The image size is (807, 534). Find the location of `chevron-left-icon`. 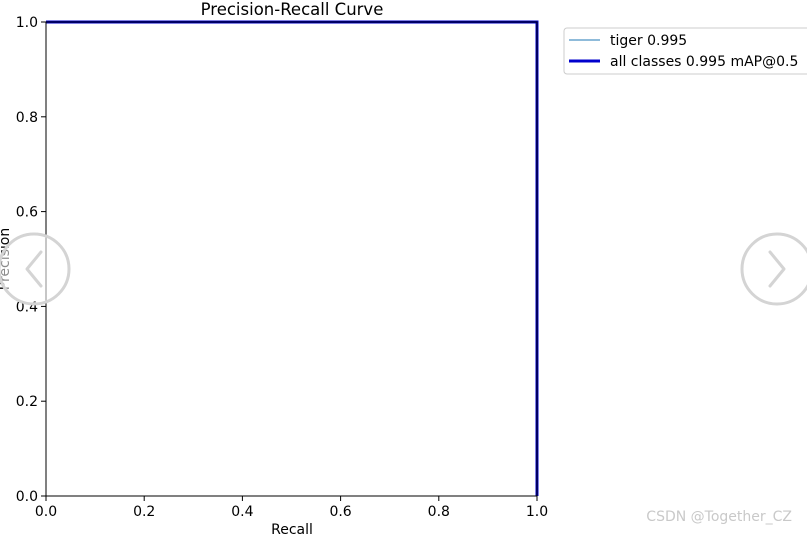

chevron-left-icon is located at coordinates (34, 269).